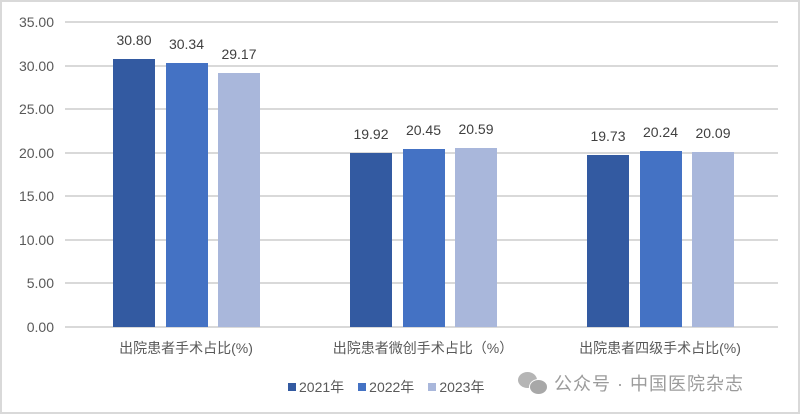 This screenshot has width=800, height=414. What do you see at coordinates (36, 65) in the screenshot?
I see `y-tick-label: 30.00` at bounding box center [36, 65].